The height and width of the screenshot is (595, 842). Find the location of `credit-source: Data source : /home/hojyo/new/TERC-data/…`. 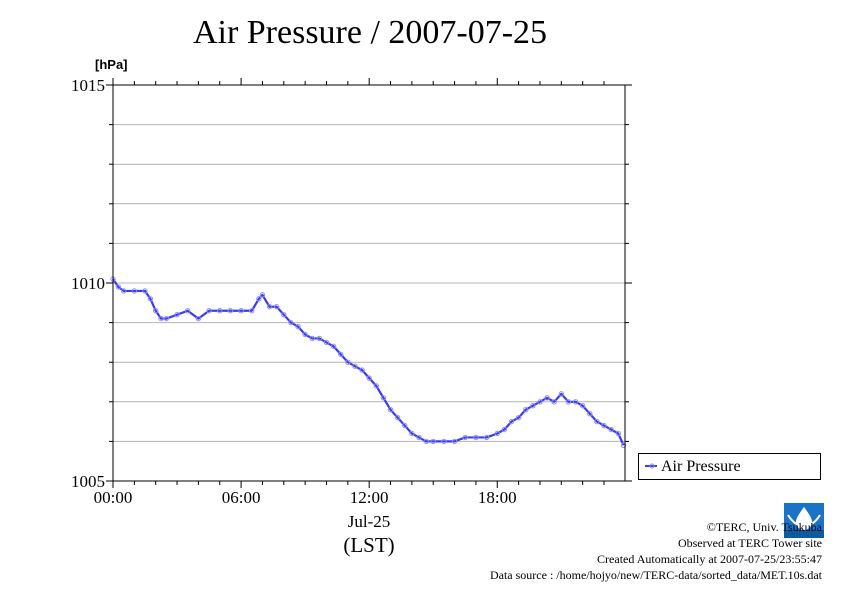

credit-source: Data source : /home/hojyo/new/TERC-data/… is located at coordinates (655, 575).